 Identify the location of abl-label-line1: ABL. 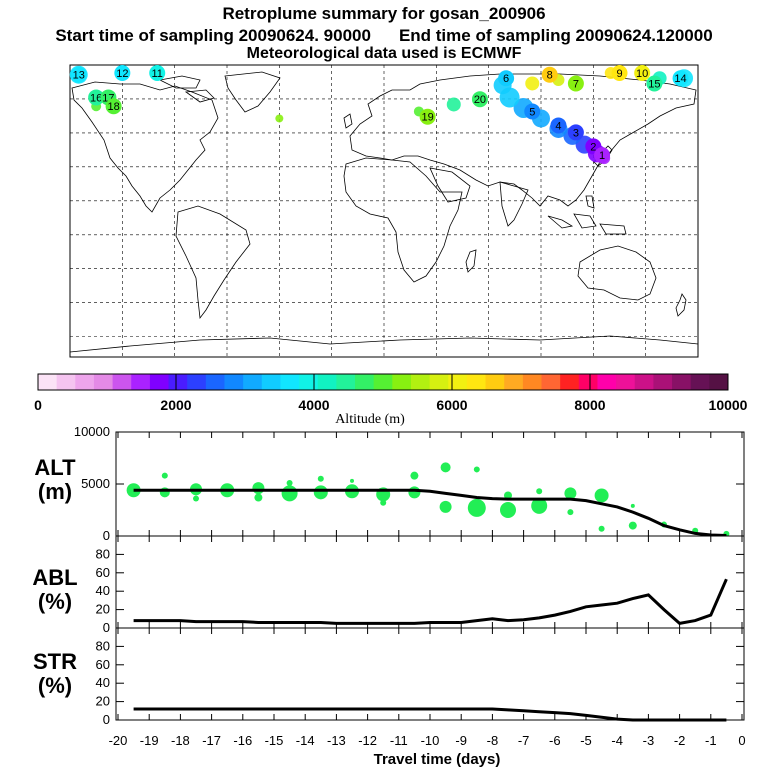
(55, 577).